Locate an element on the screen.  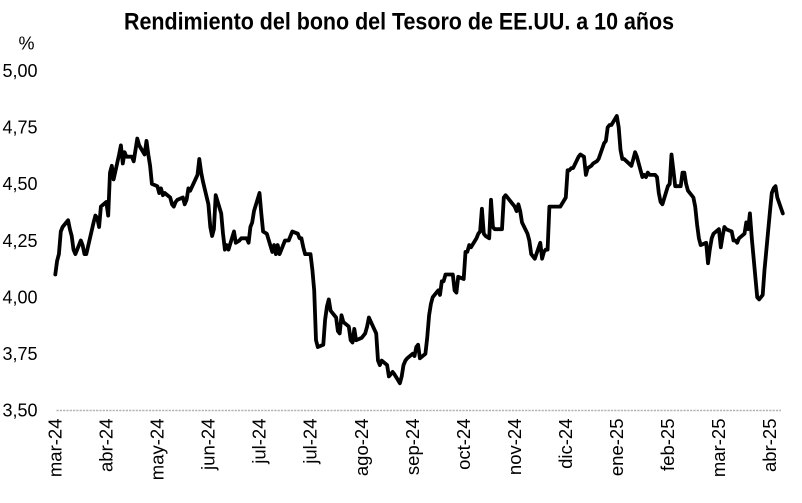
svg-text: ago-24 is located at coordinates (361, 448).